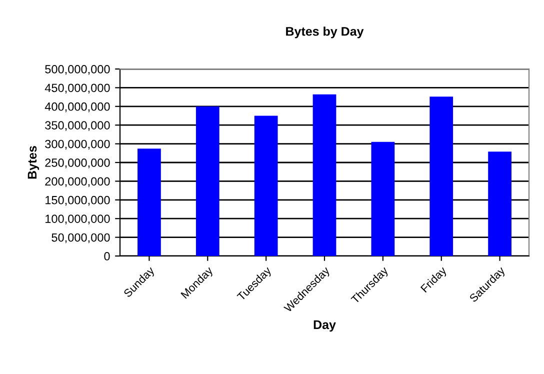 The image size is (544, 374). Describe the element at coordinates (77, 70) in the screenshot. I see `y-tick-label: 500,000,000` at that location.